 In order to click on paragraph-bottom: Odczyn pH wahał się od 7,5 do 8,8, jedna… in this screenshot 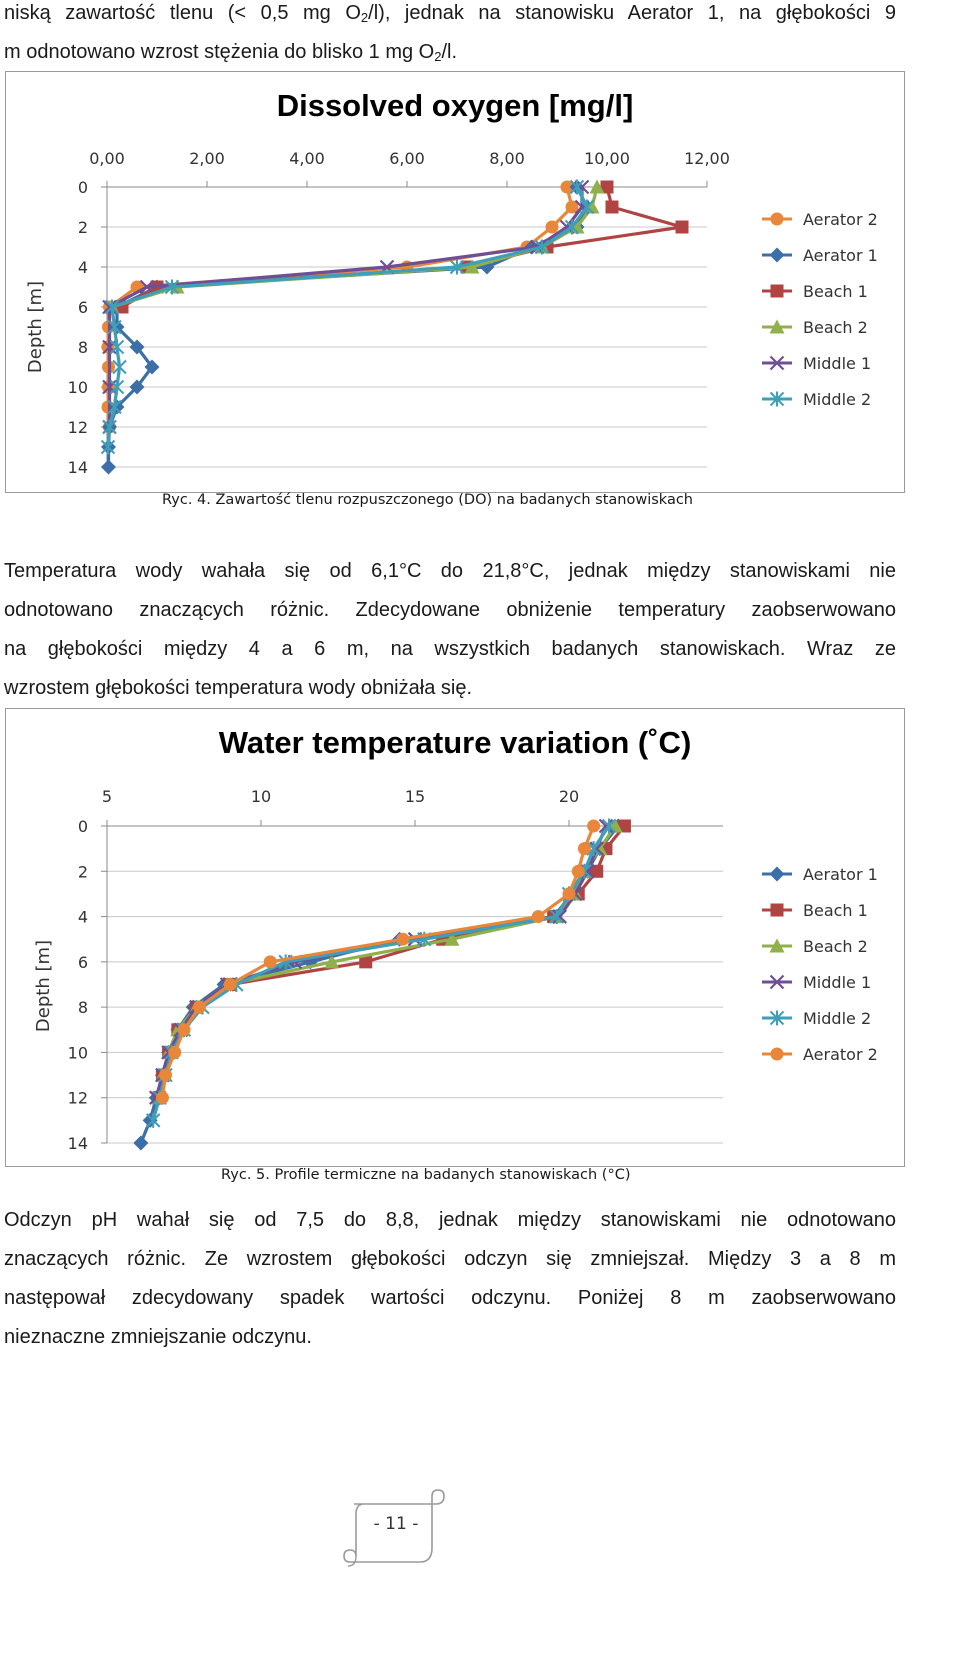, I will do `click(450, 1279)`.